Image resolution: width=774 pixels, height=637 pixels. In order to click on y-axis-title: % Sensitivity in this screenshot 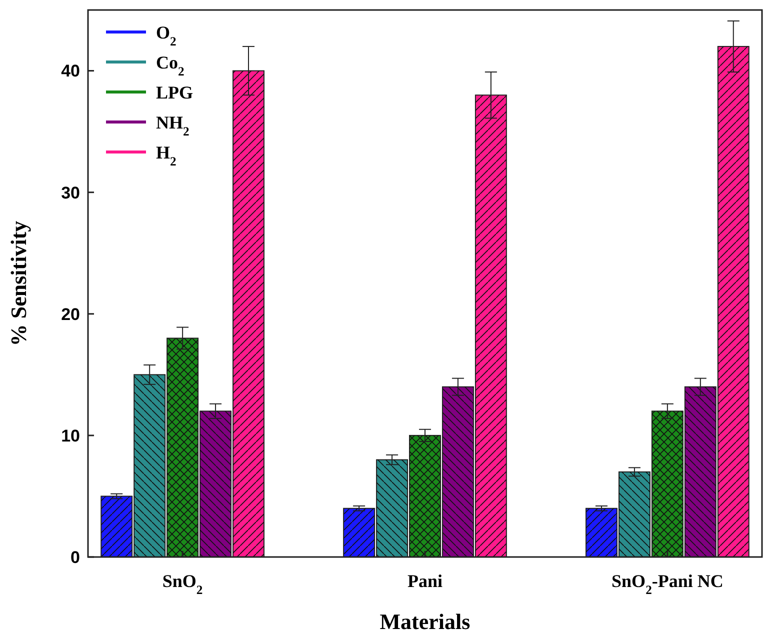, I will do `click(18, 283)`.